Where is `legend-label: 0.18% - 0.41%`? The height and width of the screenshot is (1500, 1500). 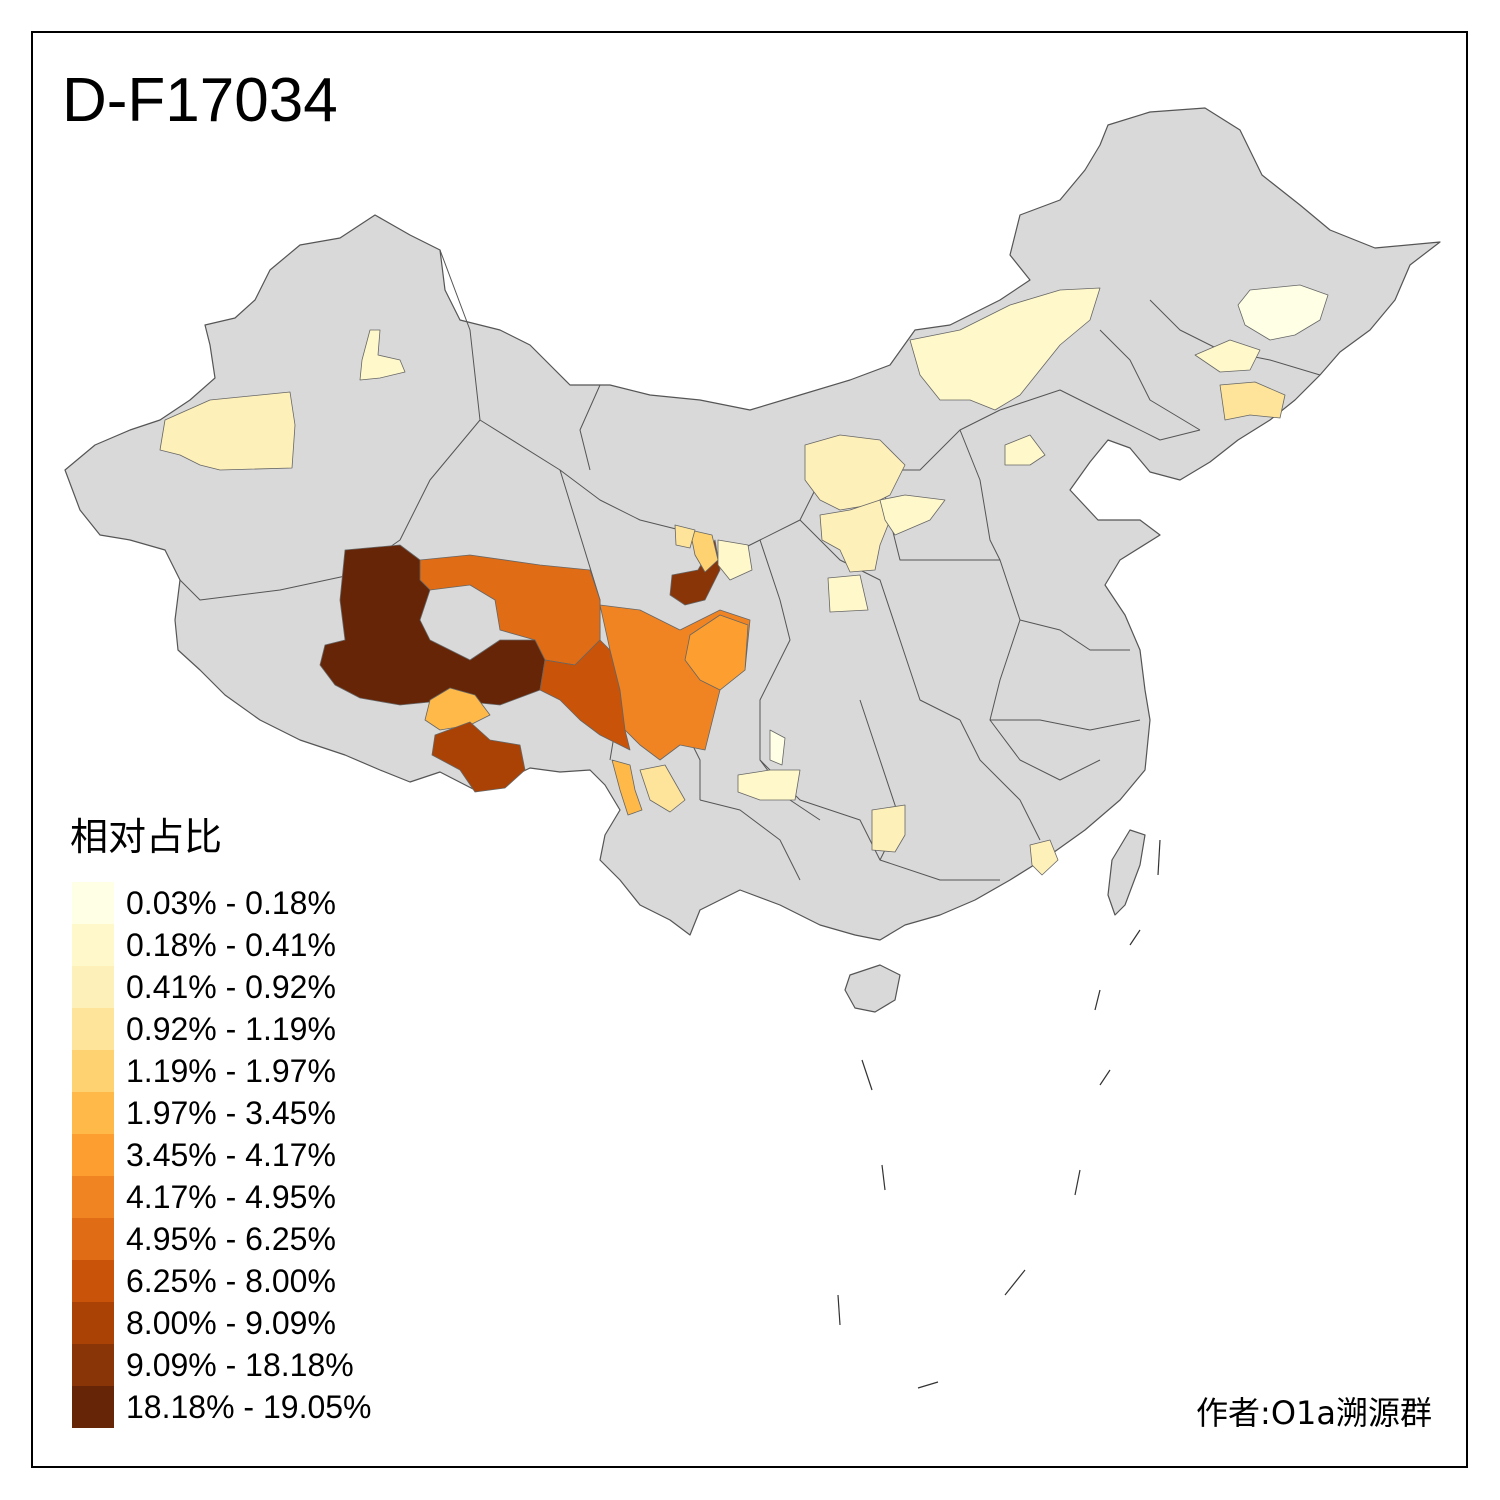
legend-label: 0.18% - 0.41% is located at coordinates (231, 944).